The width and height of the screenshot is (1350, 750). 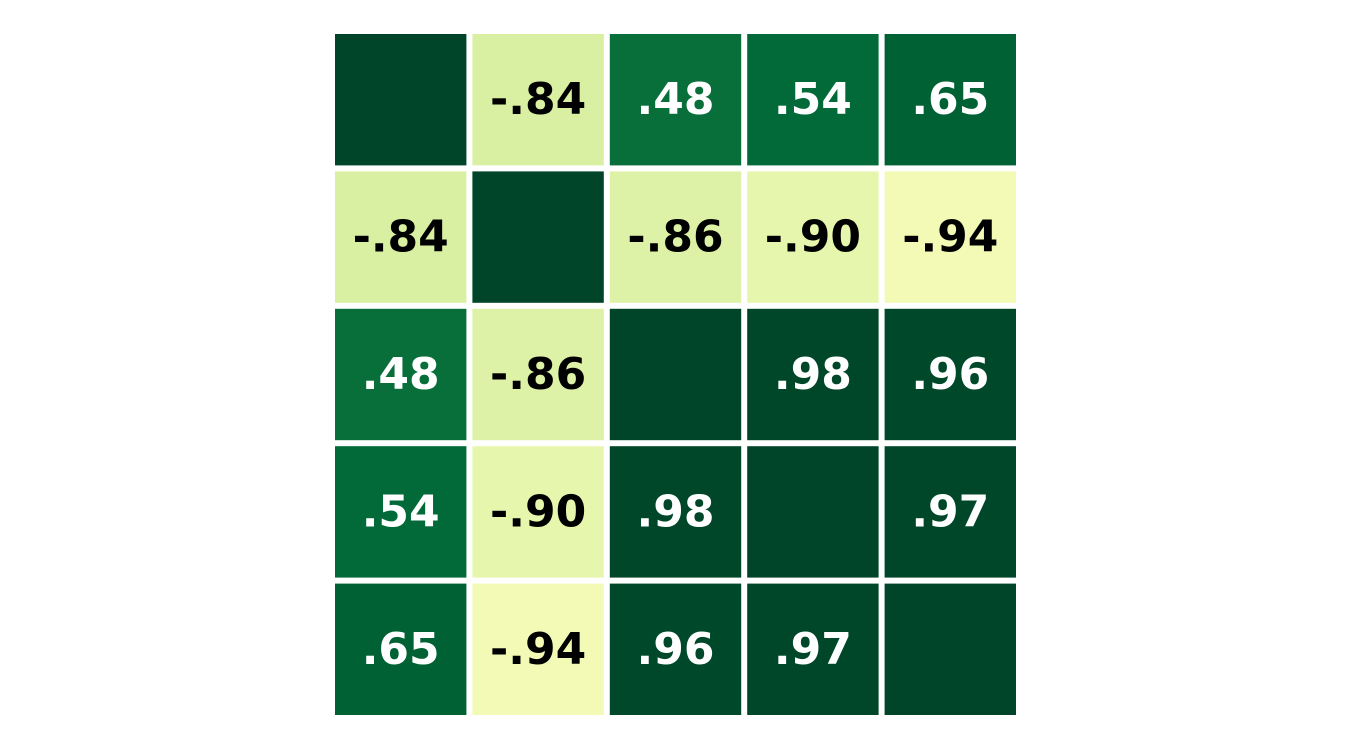 I want to click on heatmap-cell-r0-c2, so click(x=675, y=100).